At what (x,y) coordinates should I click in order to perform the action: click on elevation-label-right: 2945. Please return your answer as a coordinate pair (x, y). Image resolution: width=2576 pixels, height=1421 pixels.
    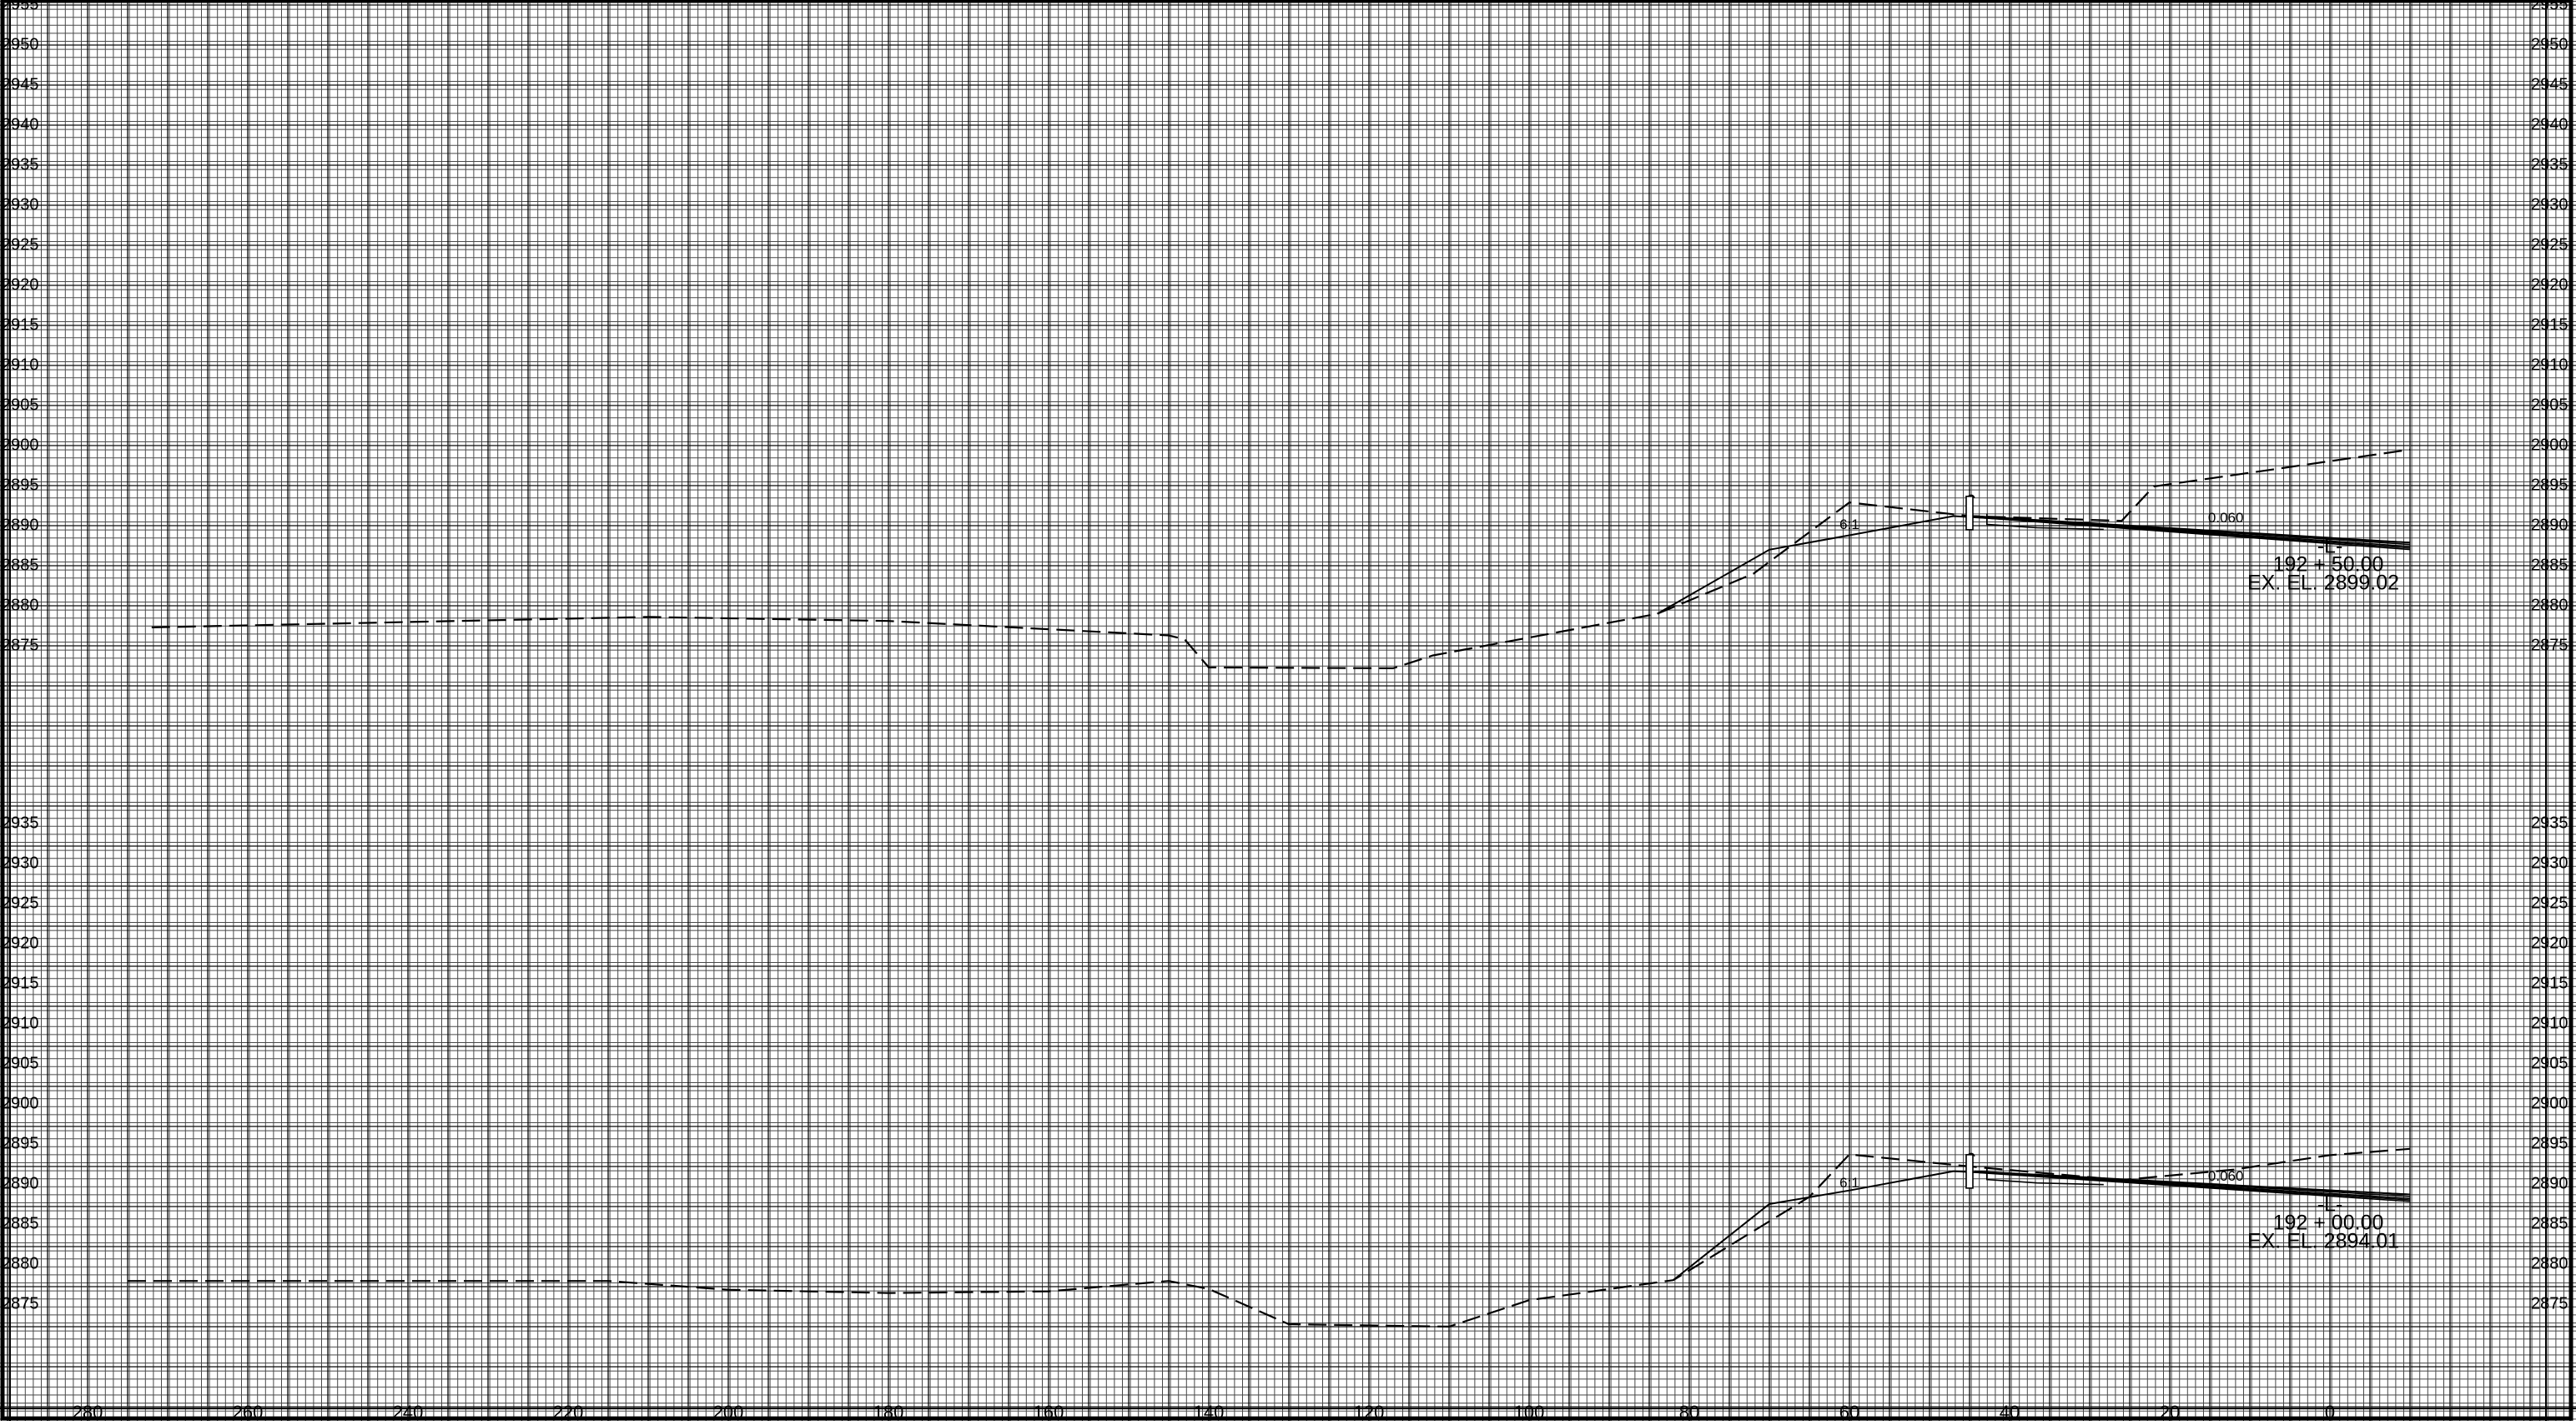
    Looking at the image, I should click on (2549, 84).